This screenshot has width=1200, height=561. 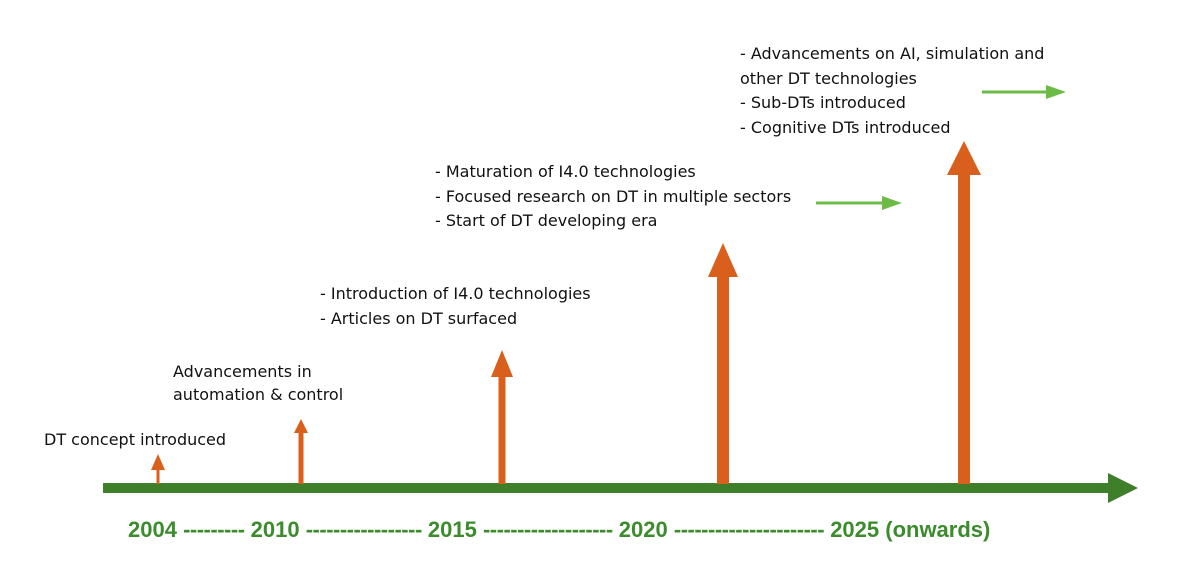 What do you see at coordinates (1024, 92) in the screenshot?
I see `trend-arrow-2025` at bounding box center [1024, 92].